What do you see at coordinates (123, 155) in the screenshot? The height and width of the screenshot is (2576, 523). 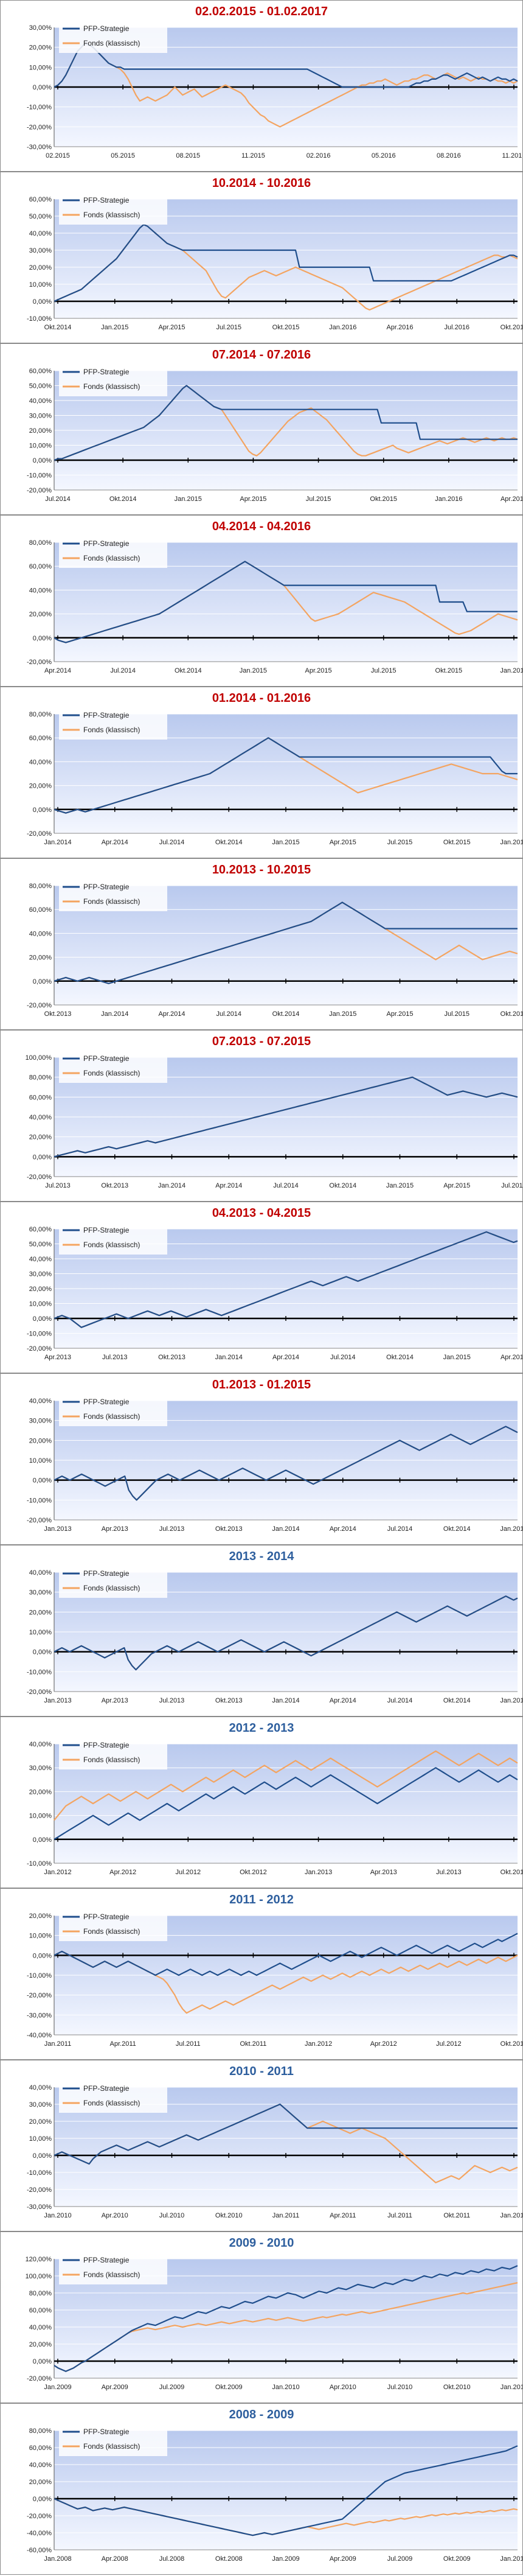 I see `x-tick-label: 05.2015` at bounding box center [123, 155].